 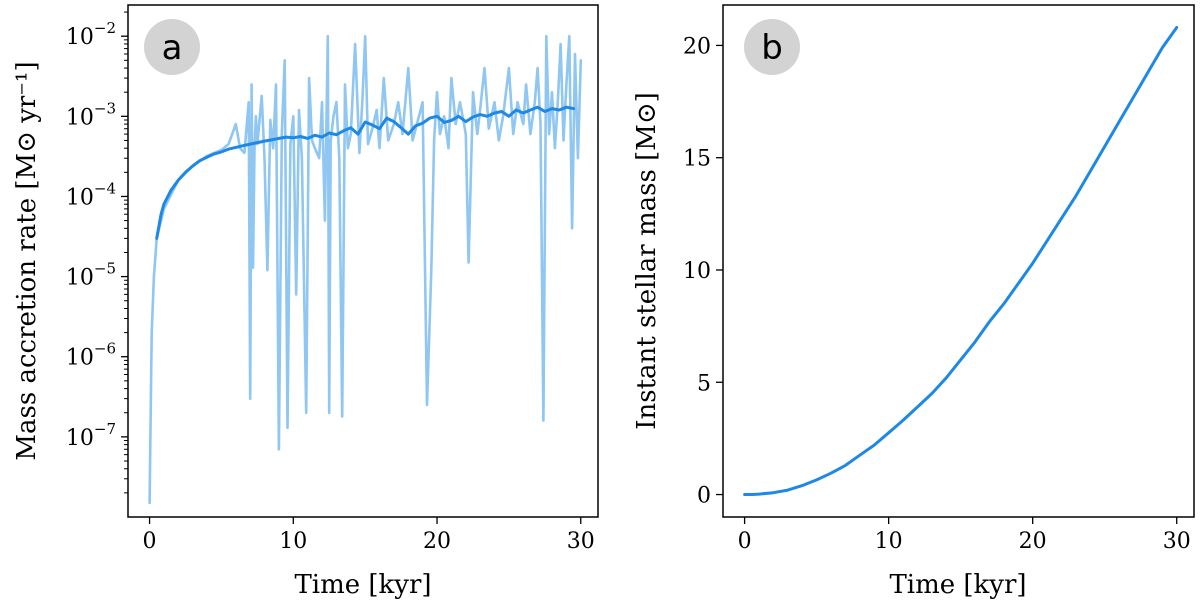 I want to click on y-tick-label: 10⁻⁵, so click(x=91, y=275).